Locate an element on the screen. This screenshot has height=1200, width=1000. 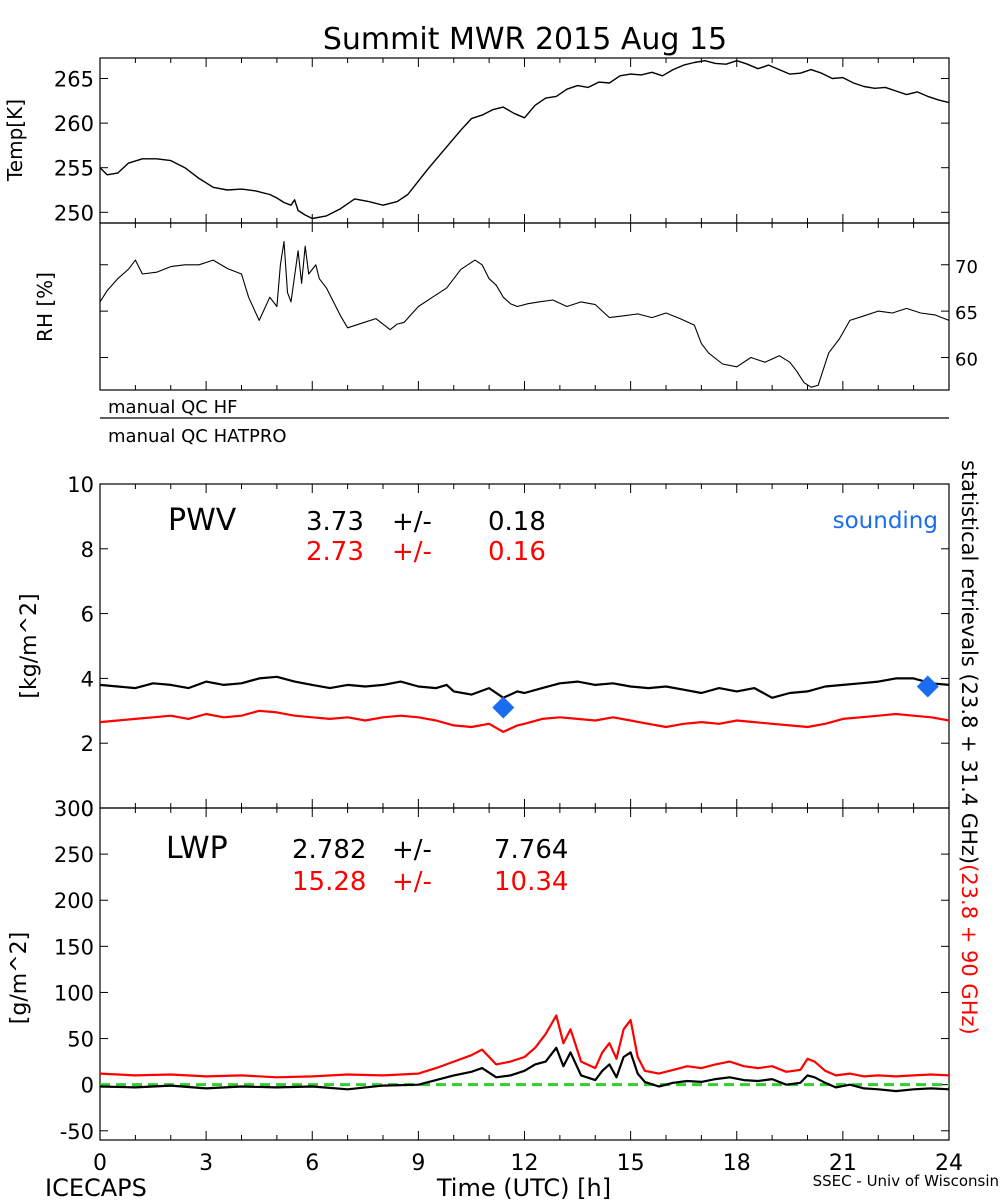
temp-ytick-label: 265 is located at coordinates (74, 80).